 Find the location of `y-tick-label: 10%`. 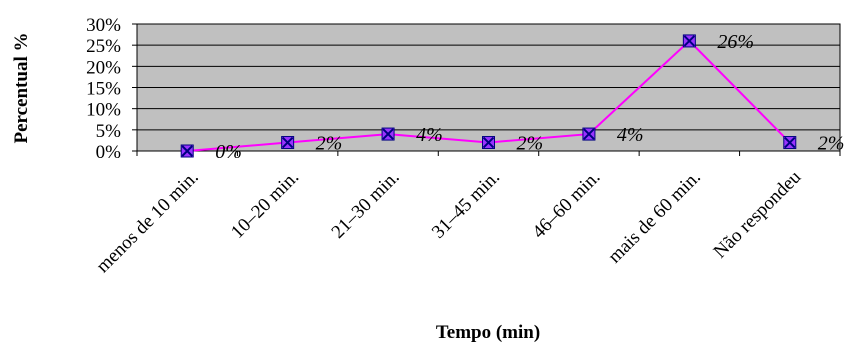

y-tick-label: 10% is located at coordinates (103, 110).